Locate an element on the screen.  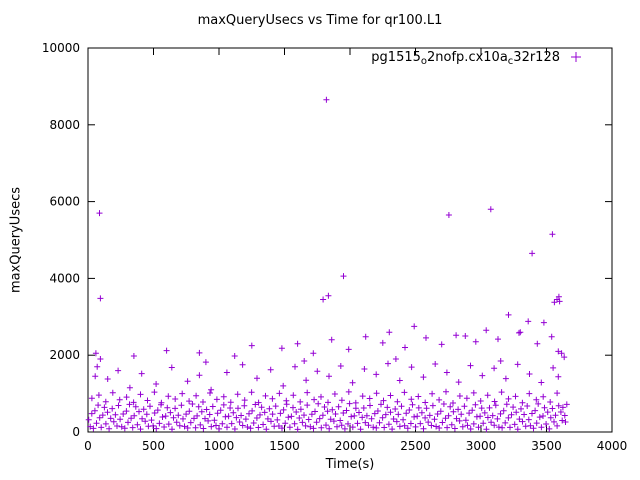
x-tick-label: 2000 is located at coordinates (350, 446).